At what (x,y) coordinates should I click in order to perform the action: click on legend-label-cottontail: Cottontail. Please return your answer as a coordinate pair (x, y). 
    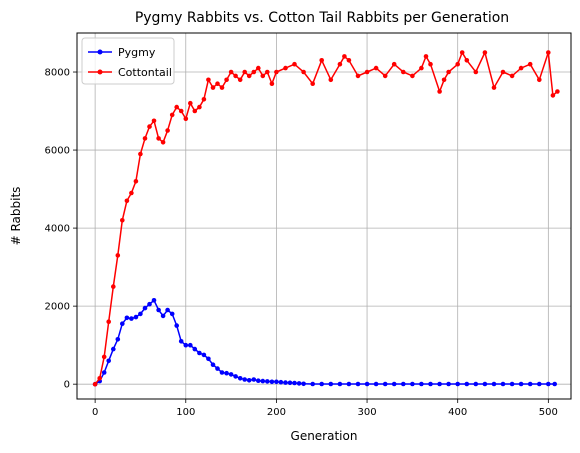
    Looking at the image, I should click on (145, 72).